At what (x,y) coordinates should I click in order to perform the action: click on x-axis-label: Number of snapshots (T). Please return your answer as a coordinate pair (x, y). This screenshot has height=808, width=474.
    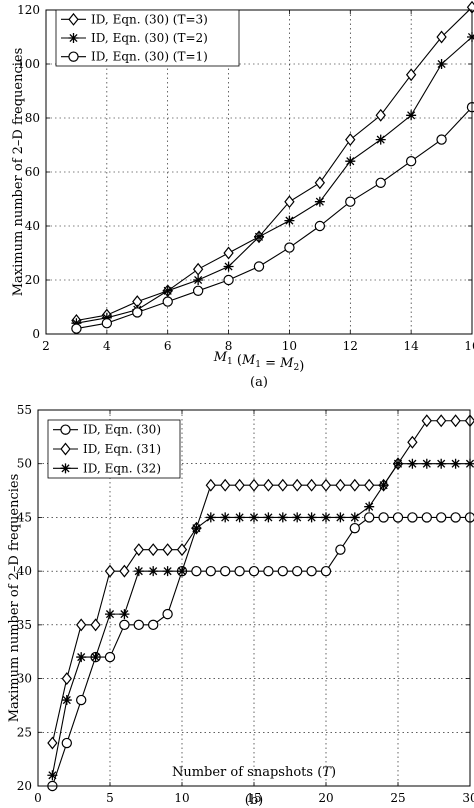
    Looking at the image, I should click on (254, 772).